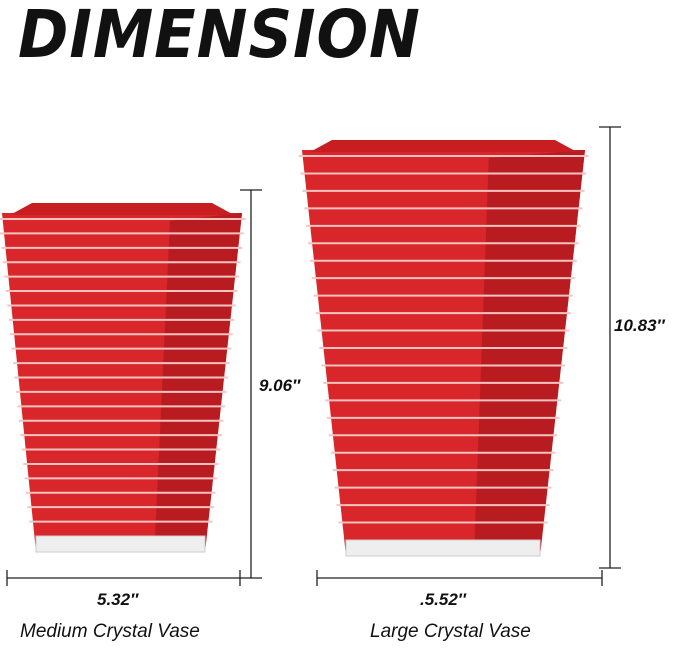 The width and height of the screenshot is (679, 648). What do you see at coordinates (639, 325) in the screenshot?
I see `large-height-label: 10.83′′` at bounding box center [639, 325].